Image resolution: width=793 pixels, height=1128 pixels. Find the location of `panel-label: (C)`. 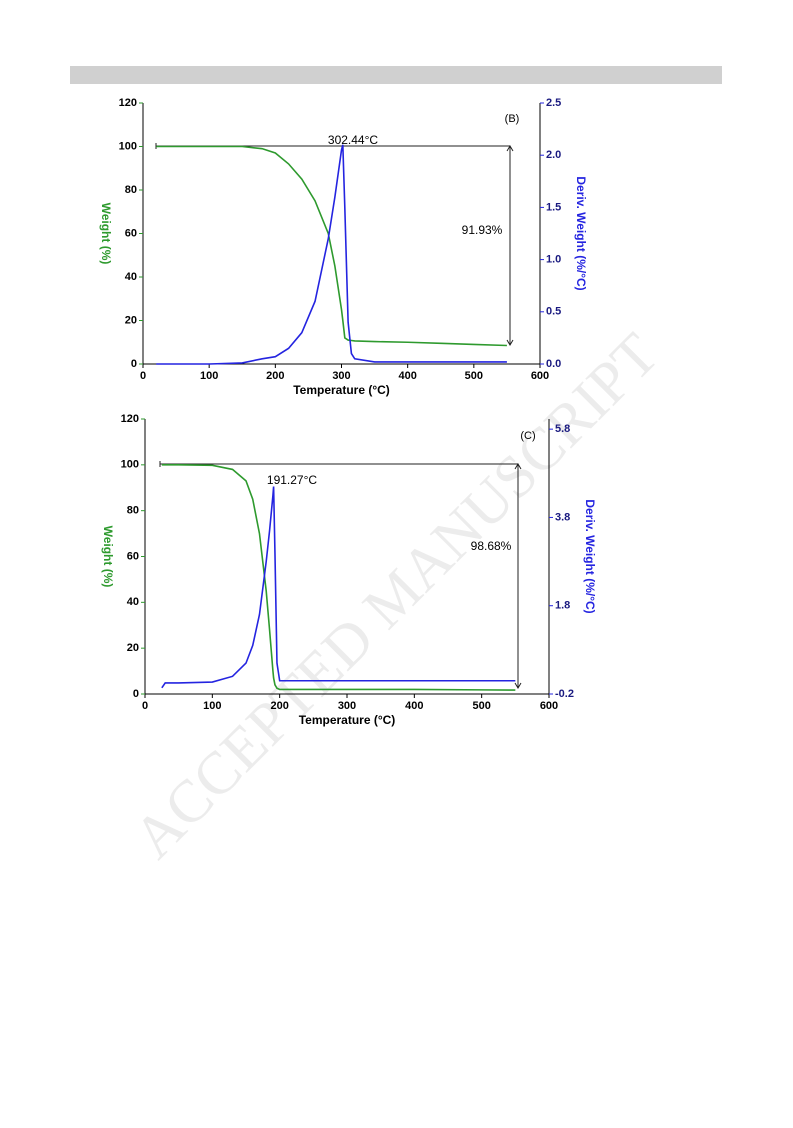

panel-label: (C) is located at coordinates (527, 436).